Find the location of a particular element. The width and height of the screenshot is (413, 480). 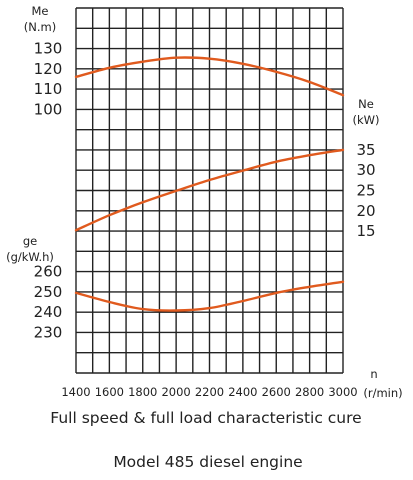

x-tick-label: 2600 is located at coordinates (276, 392).